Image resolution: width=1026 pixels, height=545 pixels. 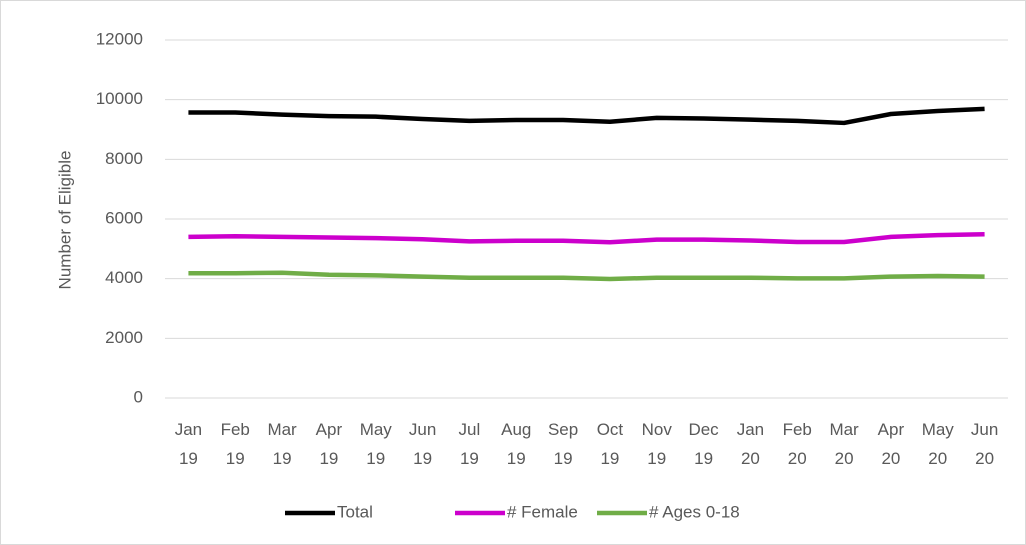 What do you see at coordinates (610, 444) in the screenshot?
I see `x-tick-label: Oct 19` at bounding box center [610, 444].